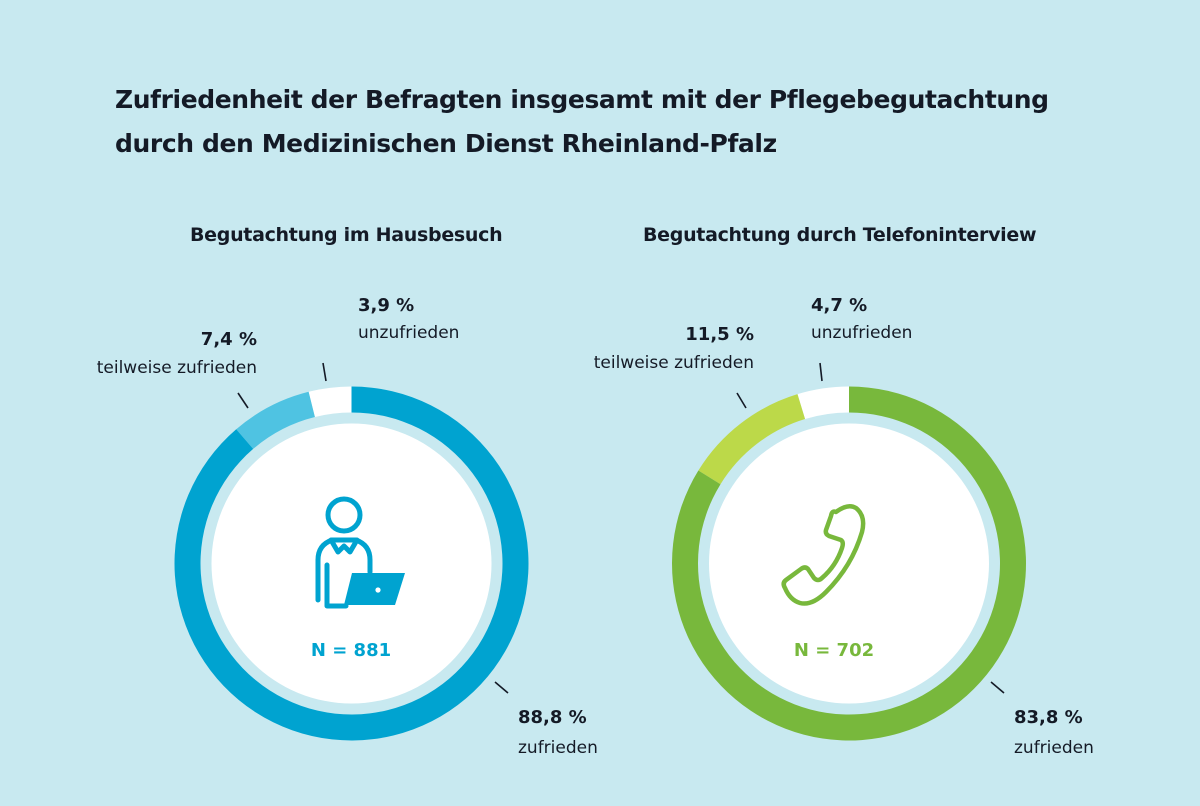 The height and width of the screenshot is (806, 1200). I want to click on value-label-unzufrieden: 3,9 %, so click(386, 305).